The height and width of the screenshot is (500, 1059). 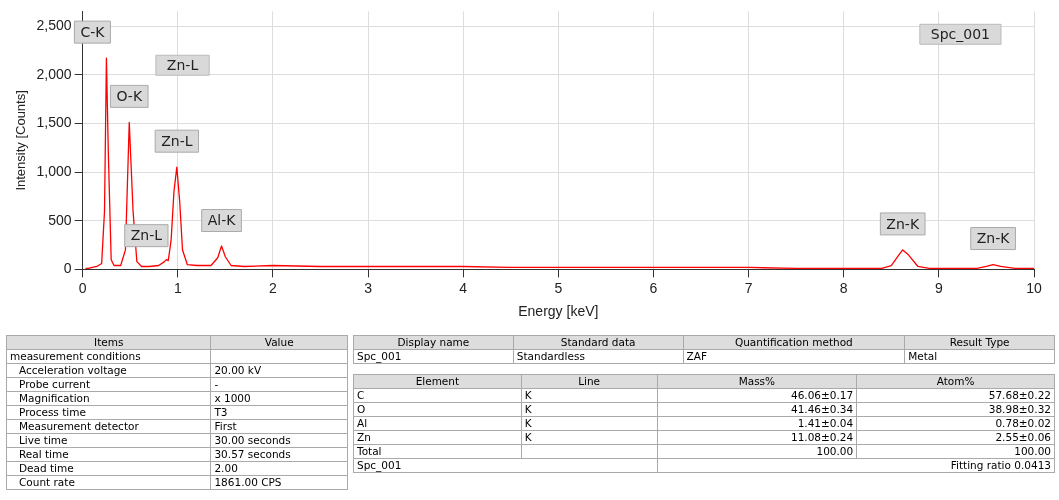 What do you see at coordinates (54, 73) in the screenshot?
I see `y-tick-label: 2,000` at bounding box center [54, 73].